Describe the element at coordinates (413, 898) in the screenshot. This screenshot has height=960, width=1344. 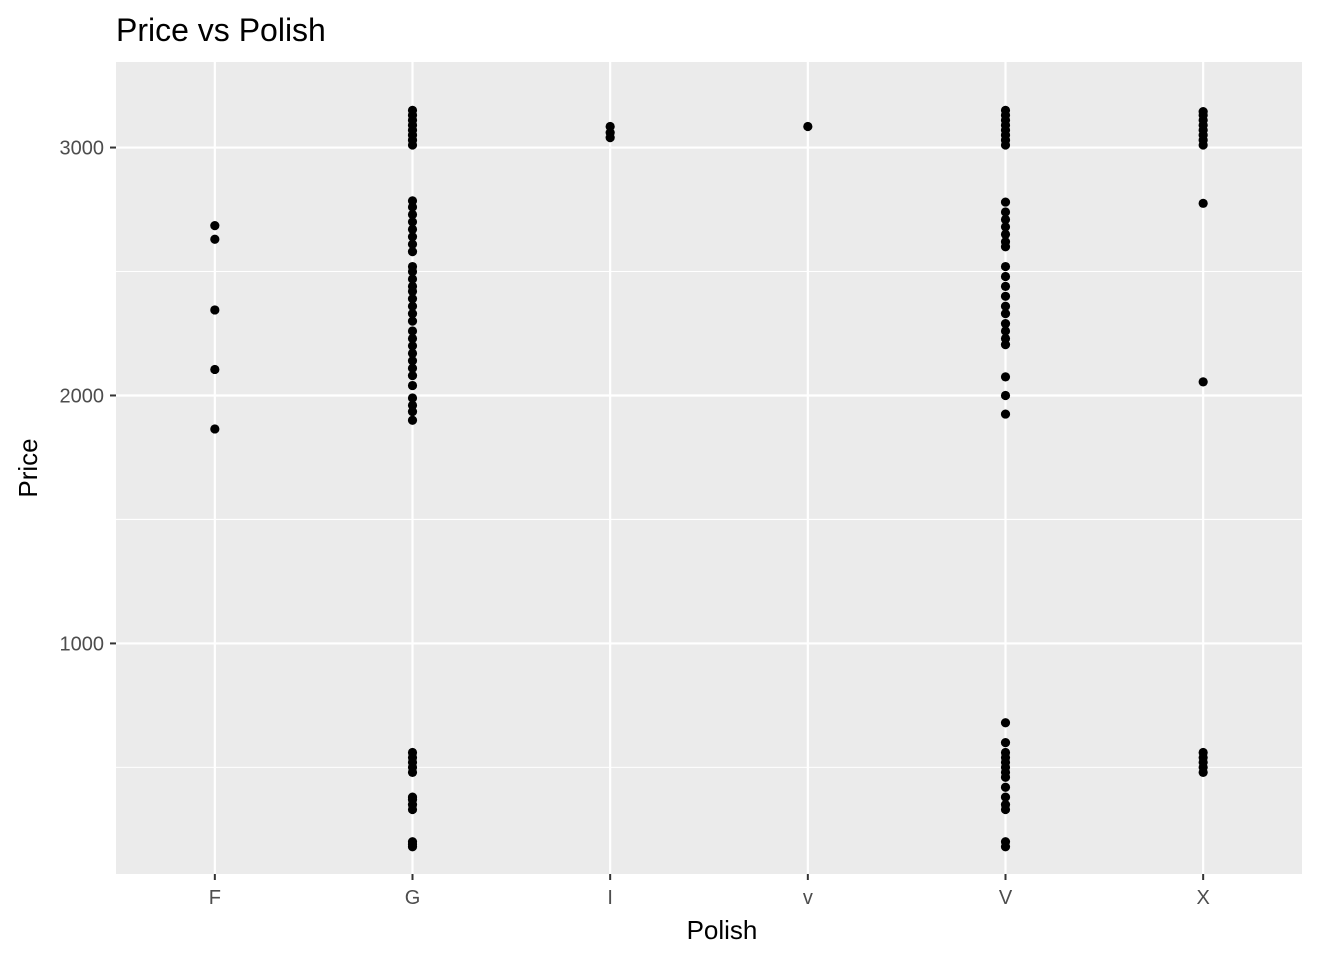
I see `x-tick-label: G` at that location.